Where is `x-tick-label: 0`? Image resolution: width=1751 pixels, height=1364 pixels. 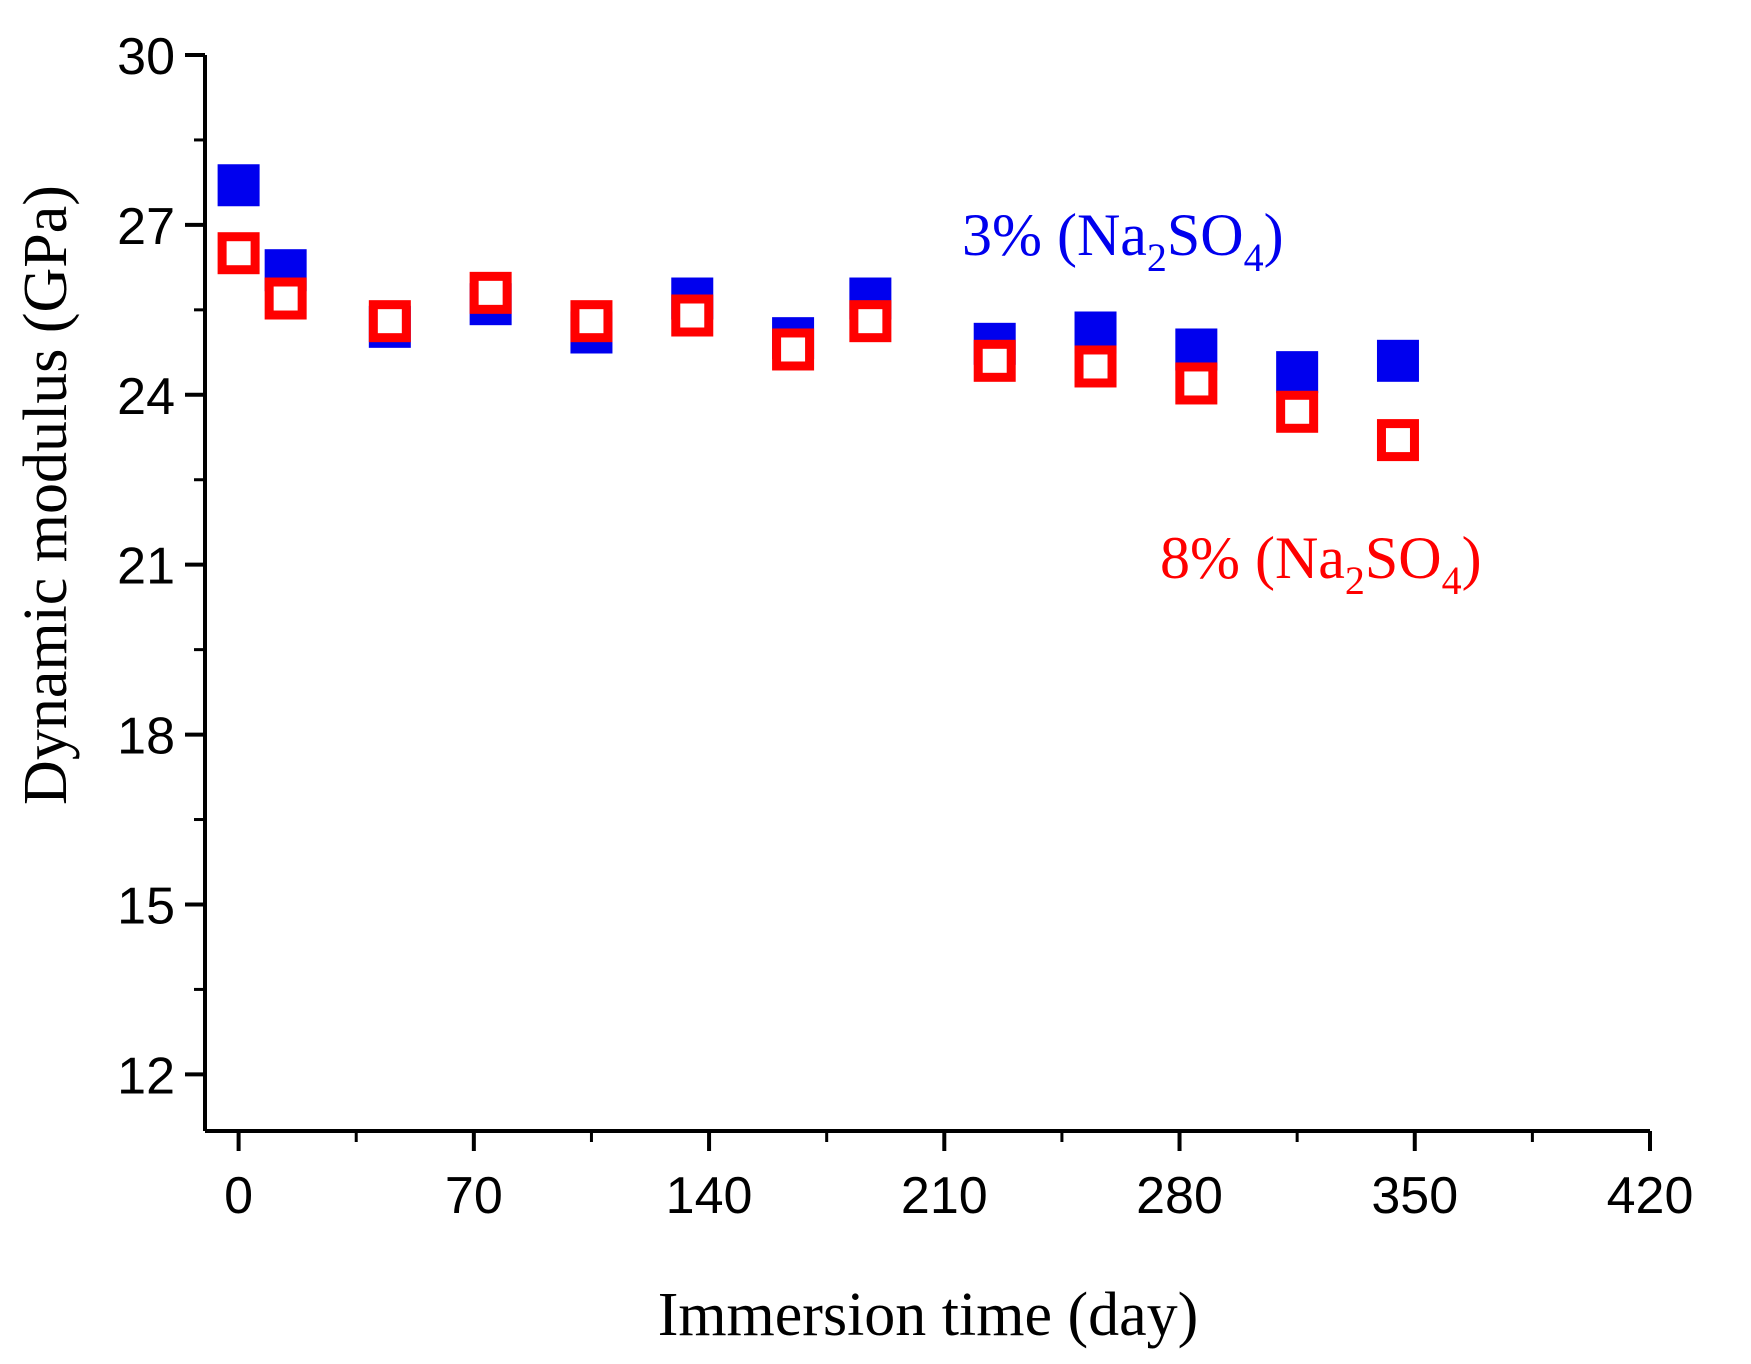
x-tick-label: 0 is located at coordinates (238, 1196).